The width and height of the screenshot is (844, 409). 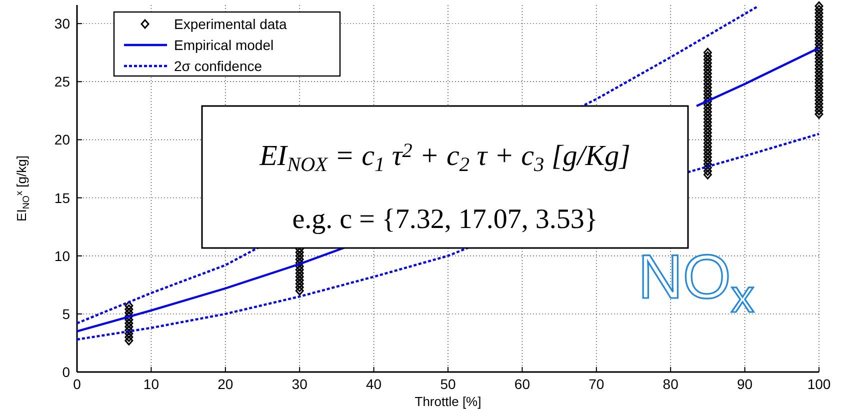 What do you see at coordinates (448, 401) in the screenshot?
I see `x-axis-title: Throttle [%]` at bounding box center [448, 401].